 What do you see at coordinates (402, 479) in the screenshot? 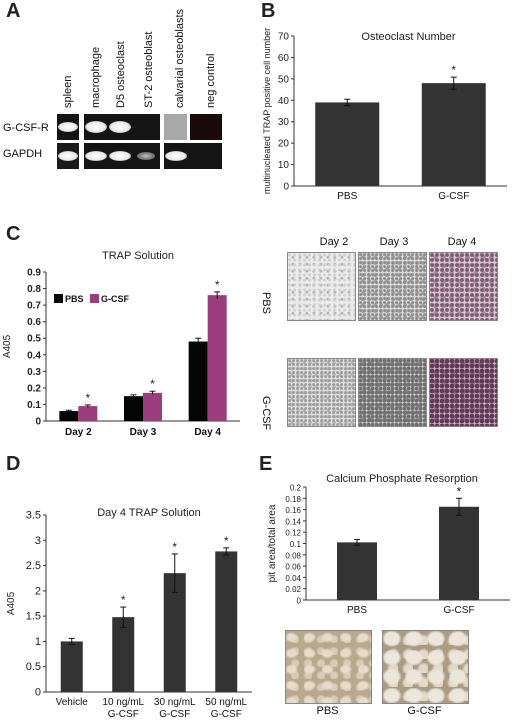
I see `chart-title: Calcium Phosphate Resorption` at bounding box center [402, 479].